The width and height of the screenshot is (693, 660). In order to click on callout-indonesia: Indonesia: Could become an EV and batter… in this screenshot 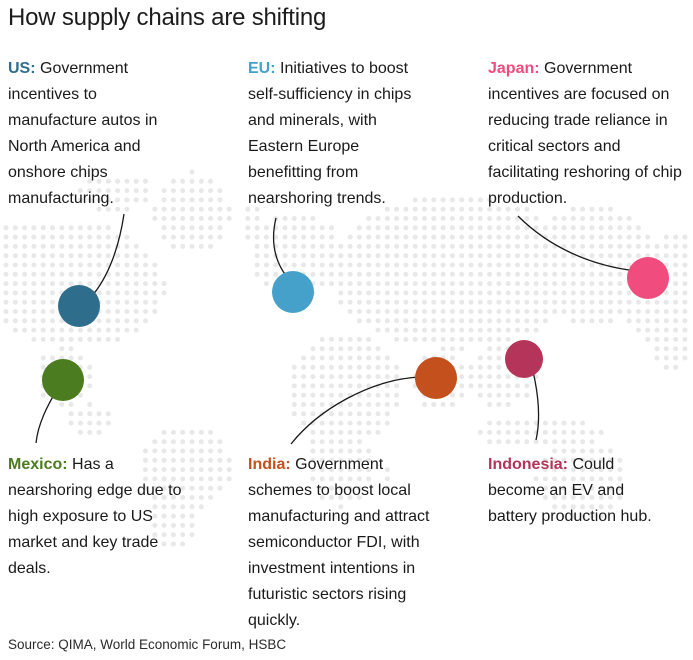, I will do `click(579, 491)`.